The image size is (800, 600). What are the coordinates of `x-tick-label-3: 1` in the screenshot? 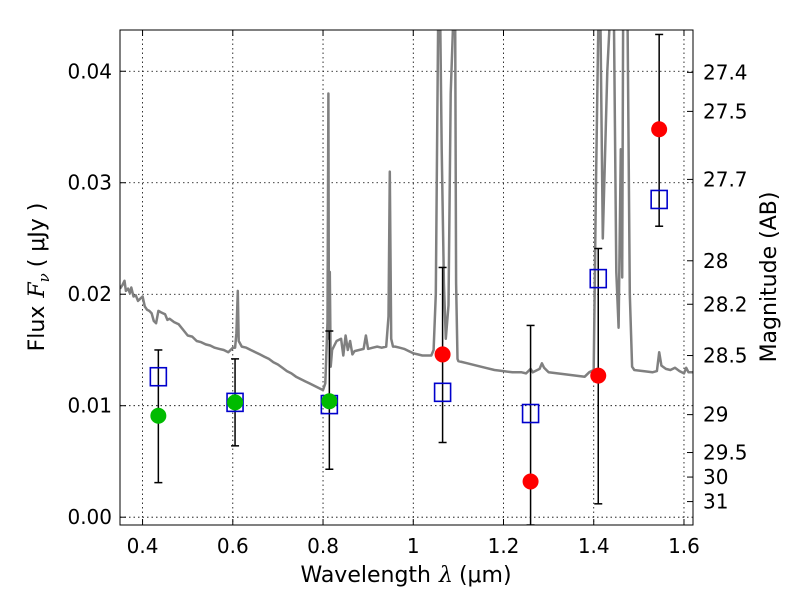 It's located at (413, 546).